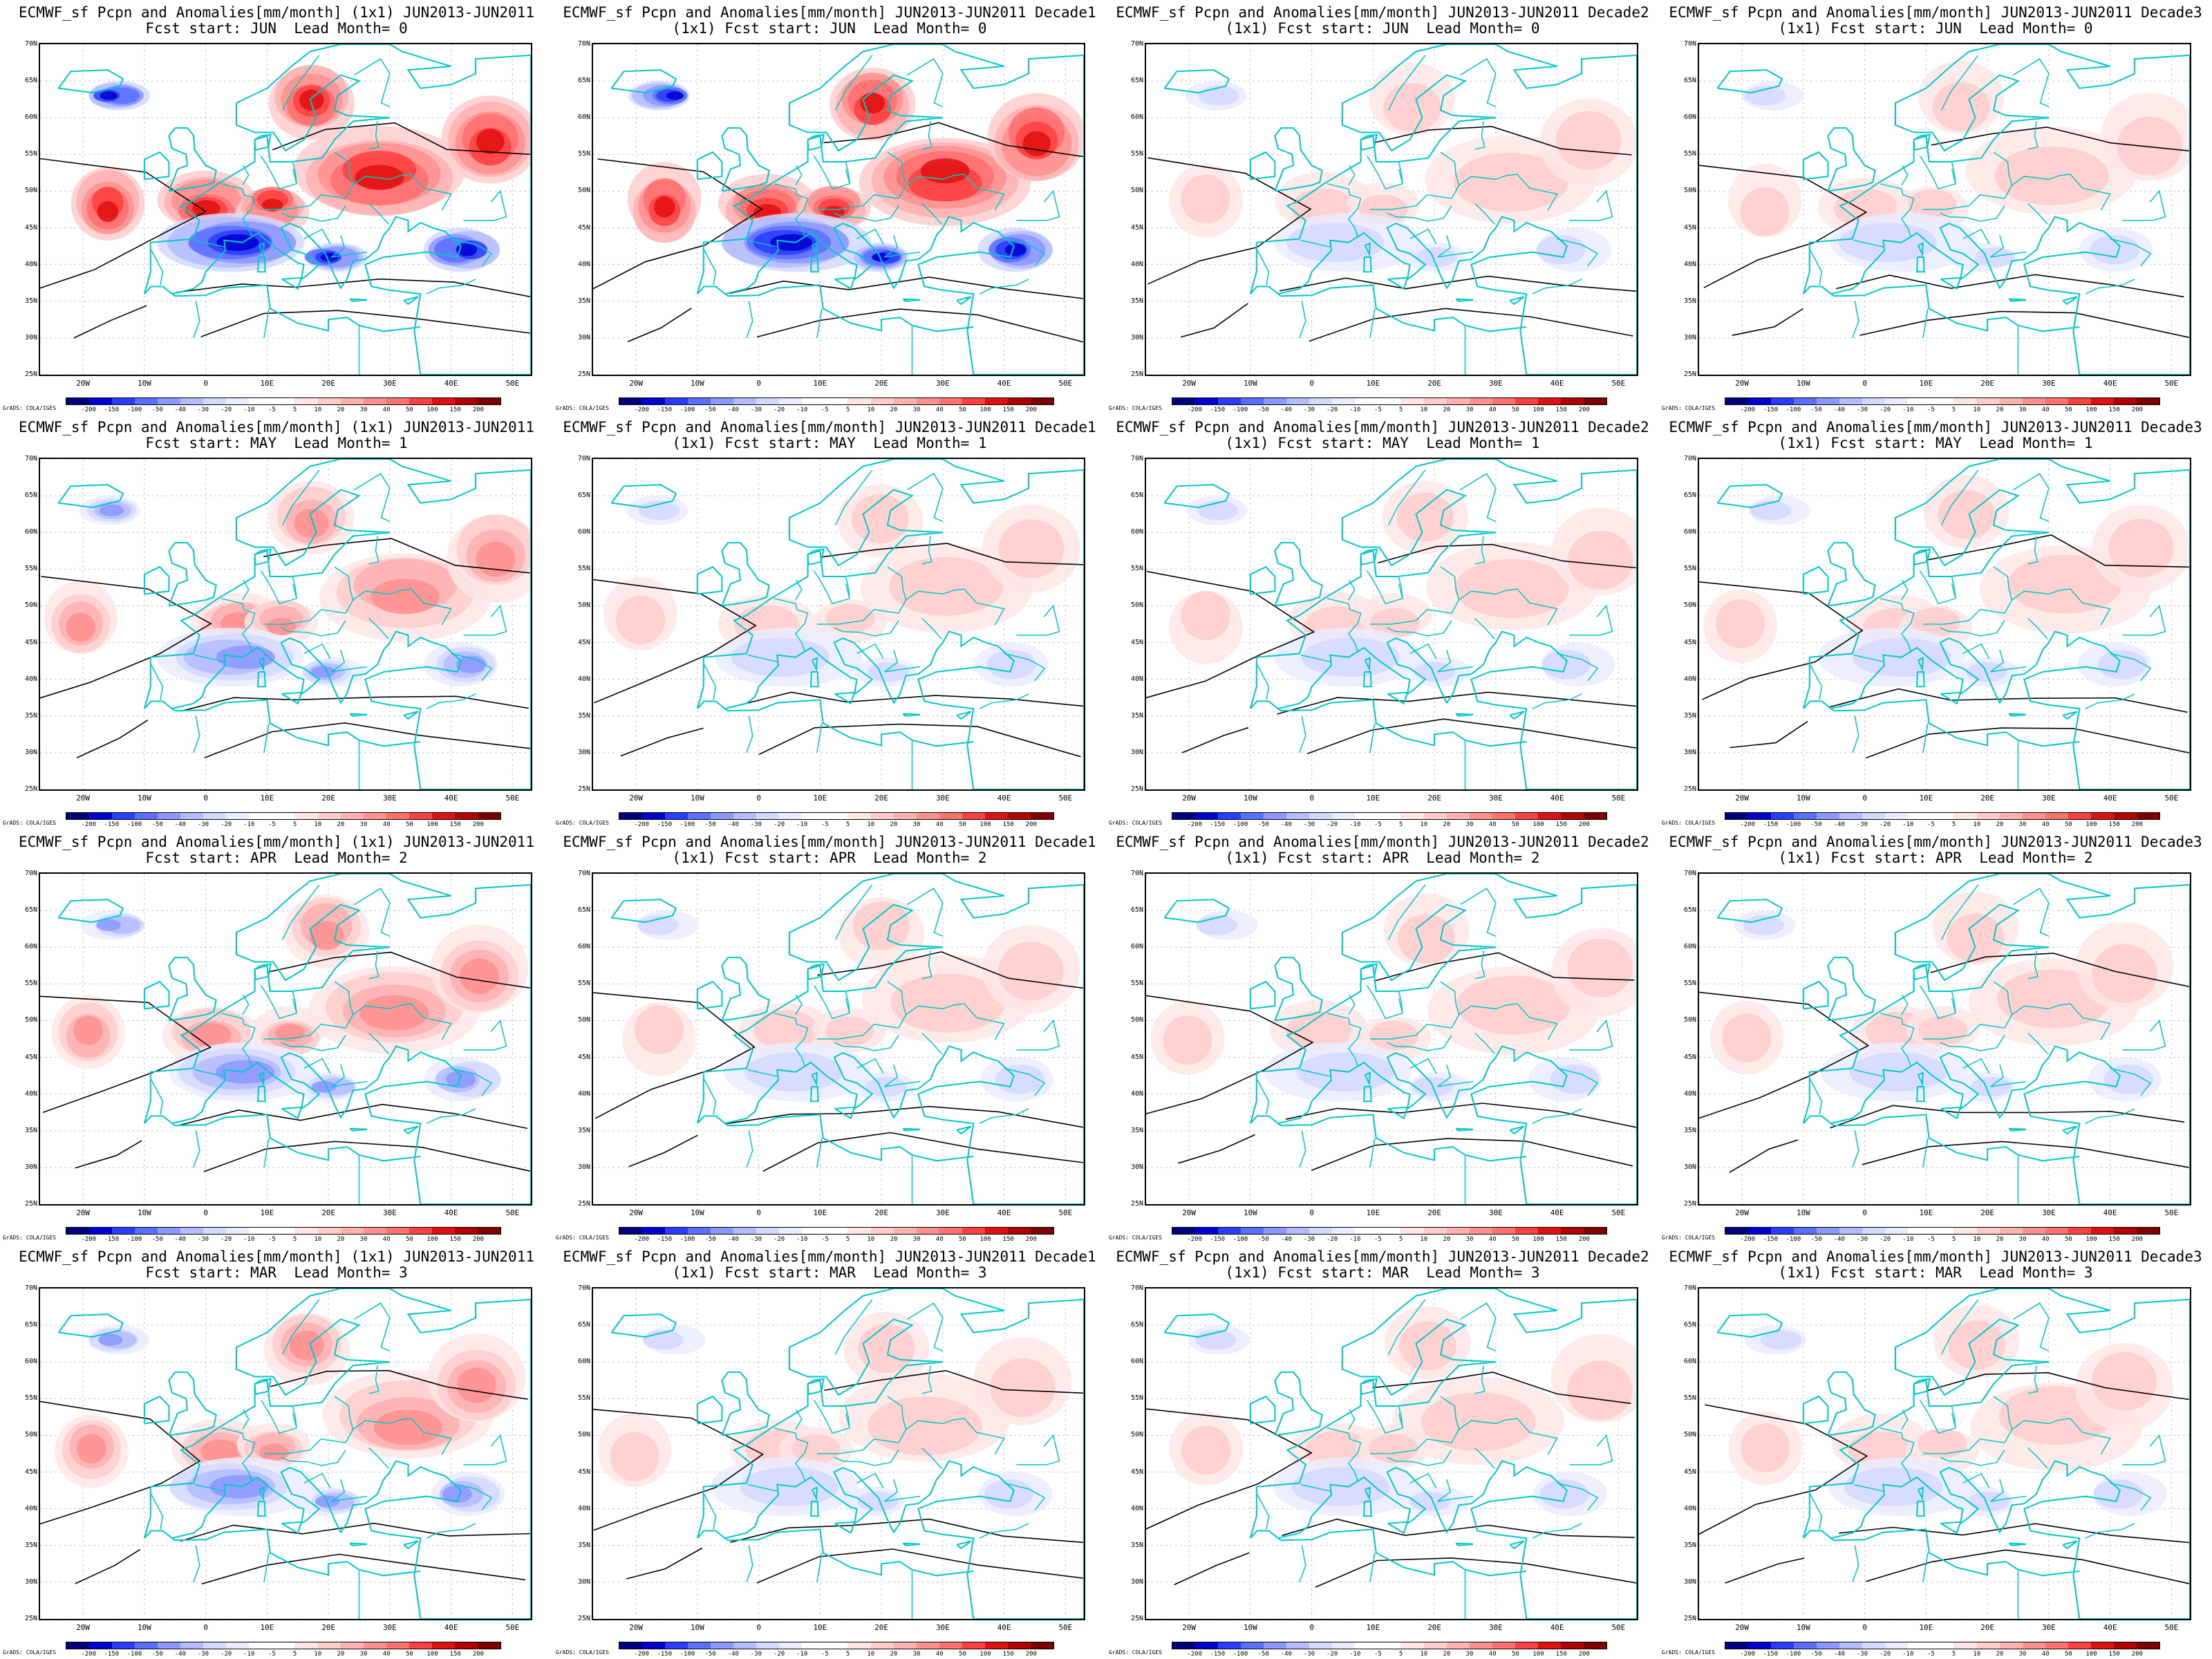 The width and height of the screenshot is (2212, 1659). Describe the element at coordinates (203, 409) in the screenshot. I see `colorbar-label: -30` at that location.